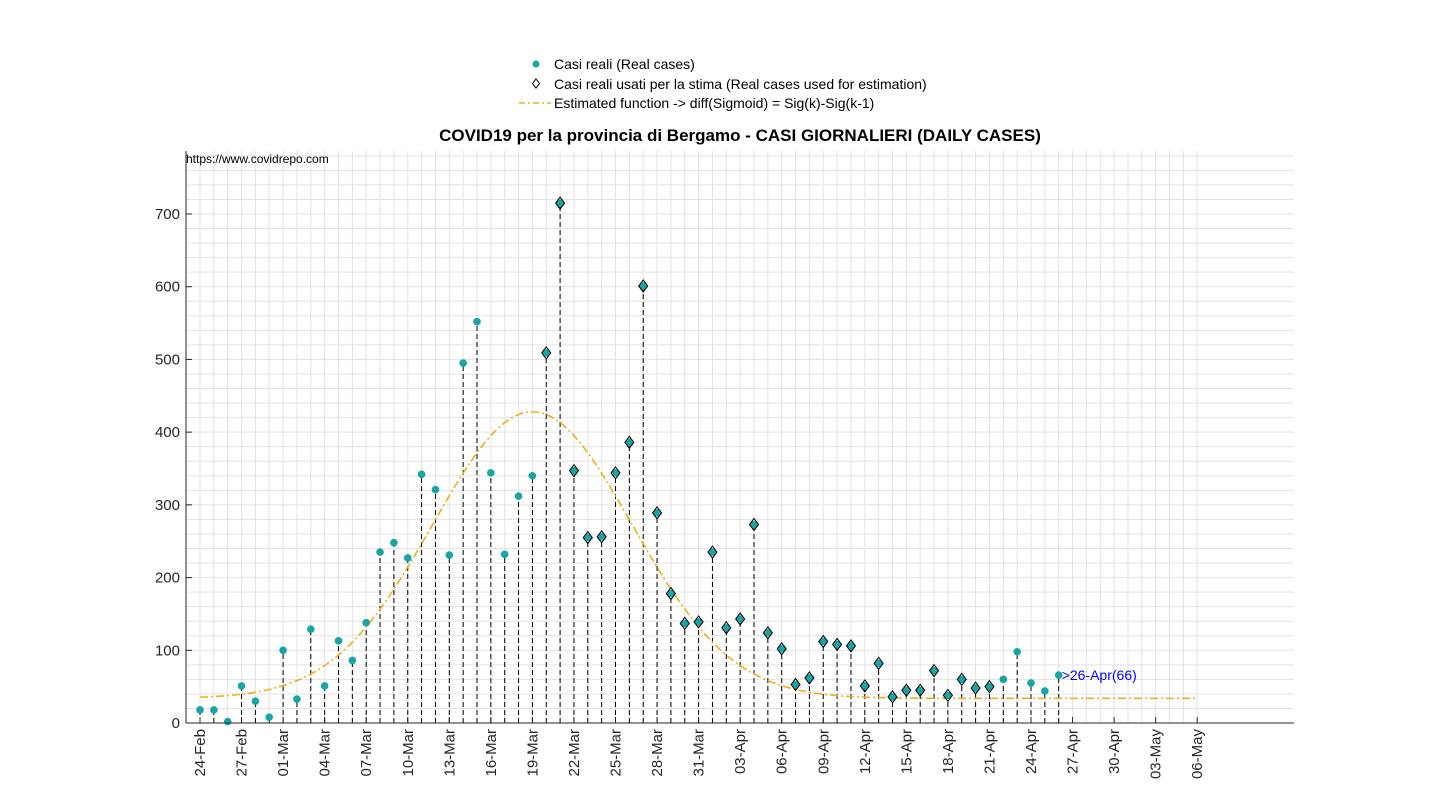 The height and width of the screenshot is (800, 1430). I want to click on x-tick-label: 04-Mar, so click(325, 753).